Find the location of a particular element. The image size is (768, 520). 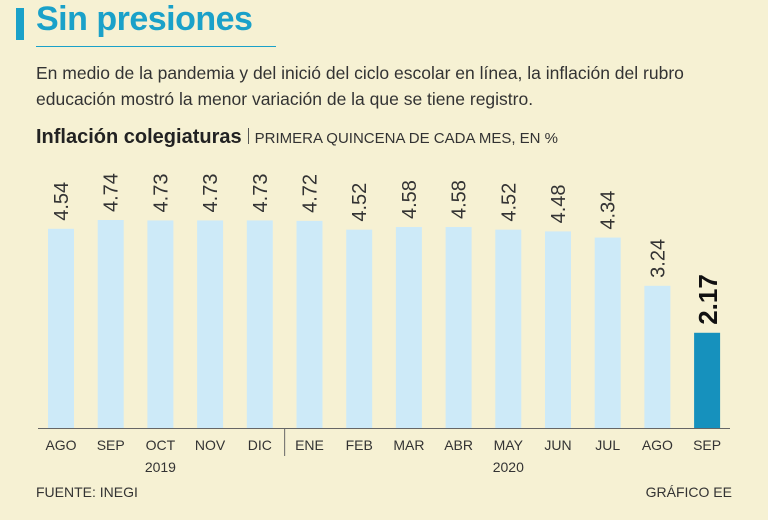

bar-value-label: 4.48 is located at coordinates (559, 203).